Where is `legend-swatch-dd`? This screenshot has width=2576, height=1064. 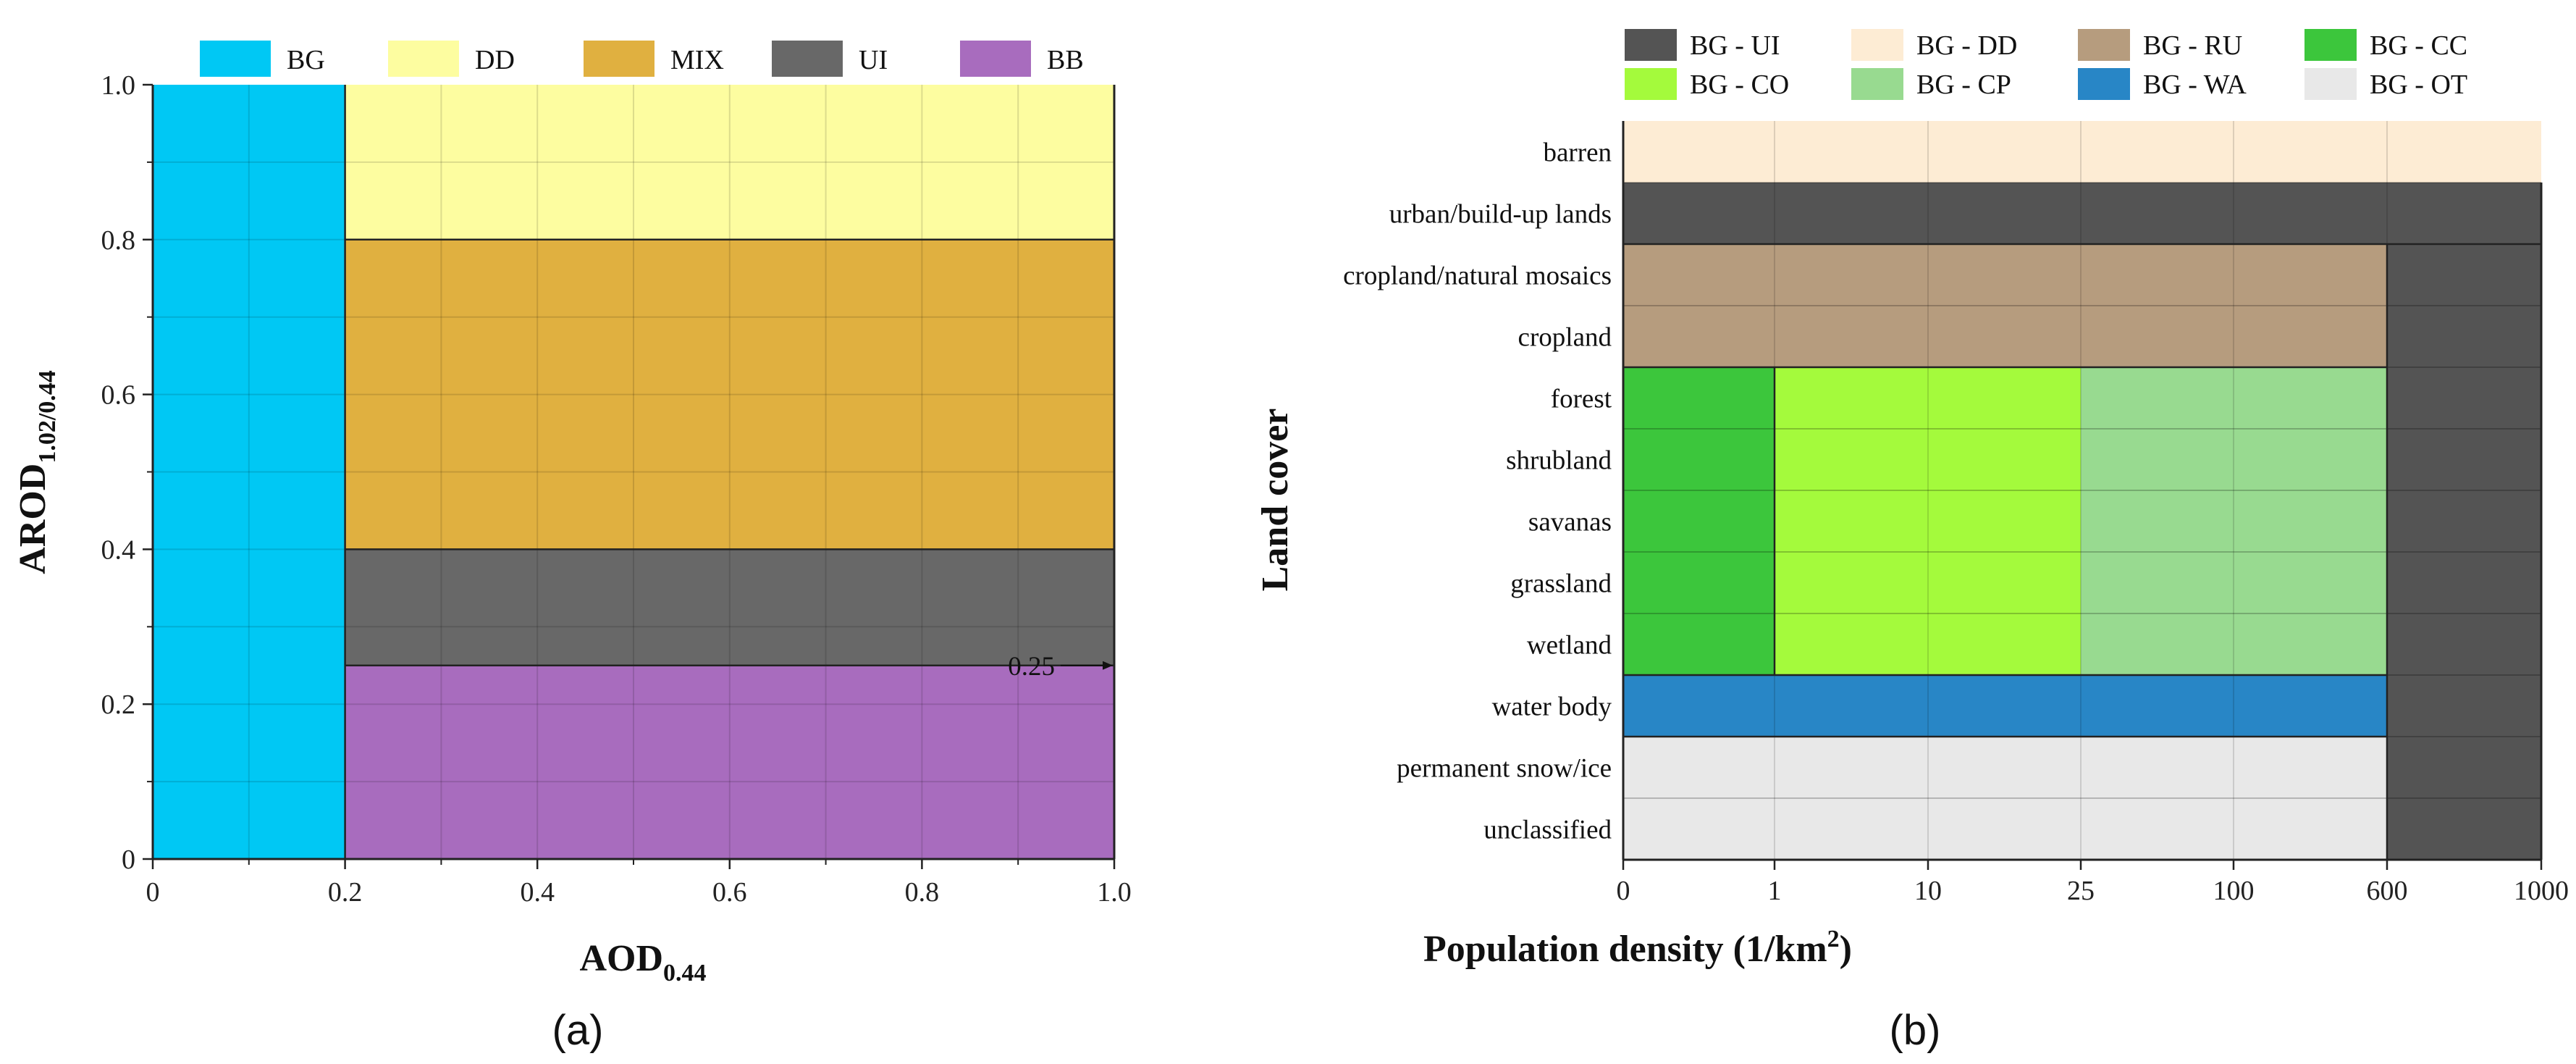 legend-swatch-dd is located at coordinates (423, 59).